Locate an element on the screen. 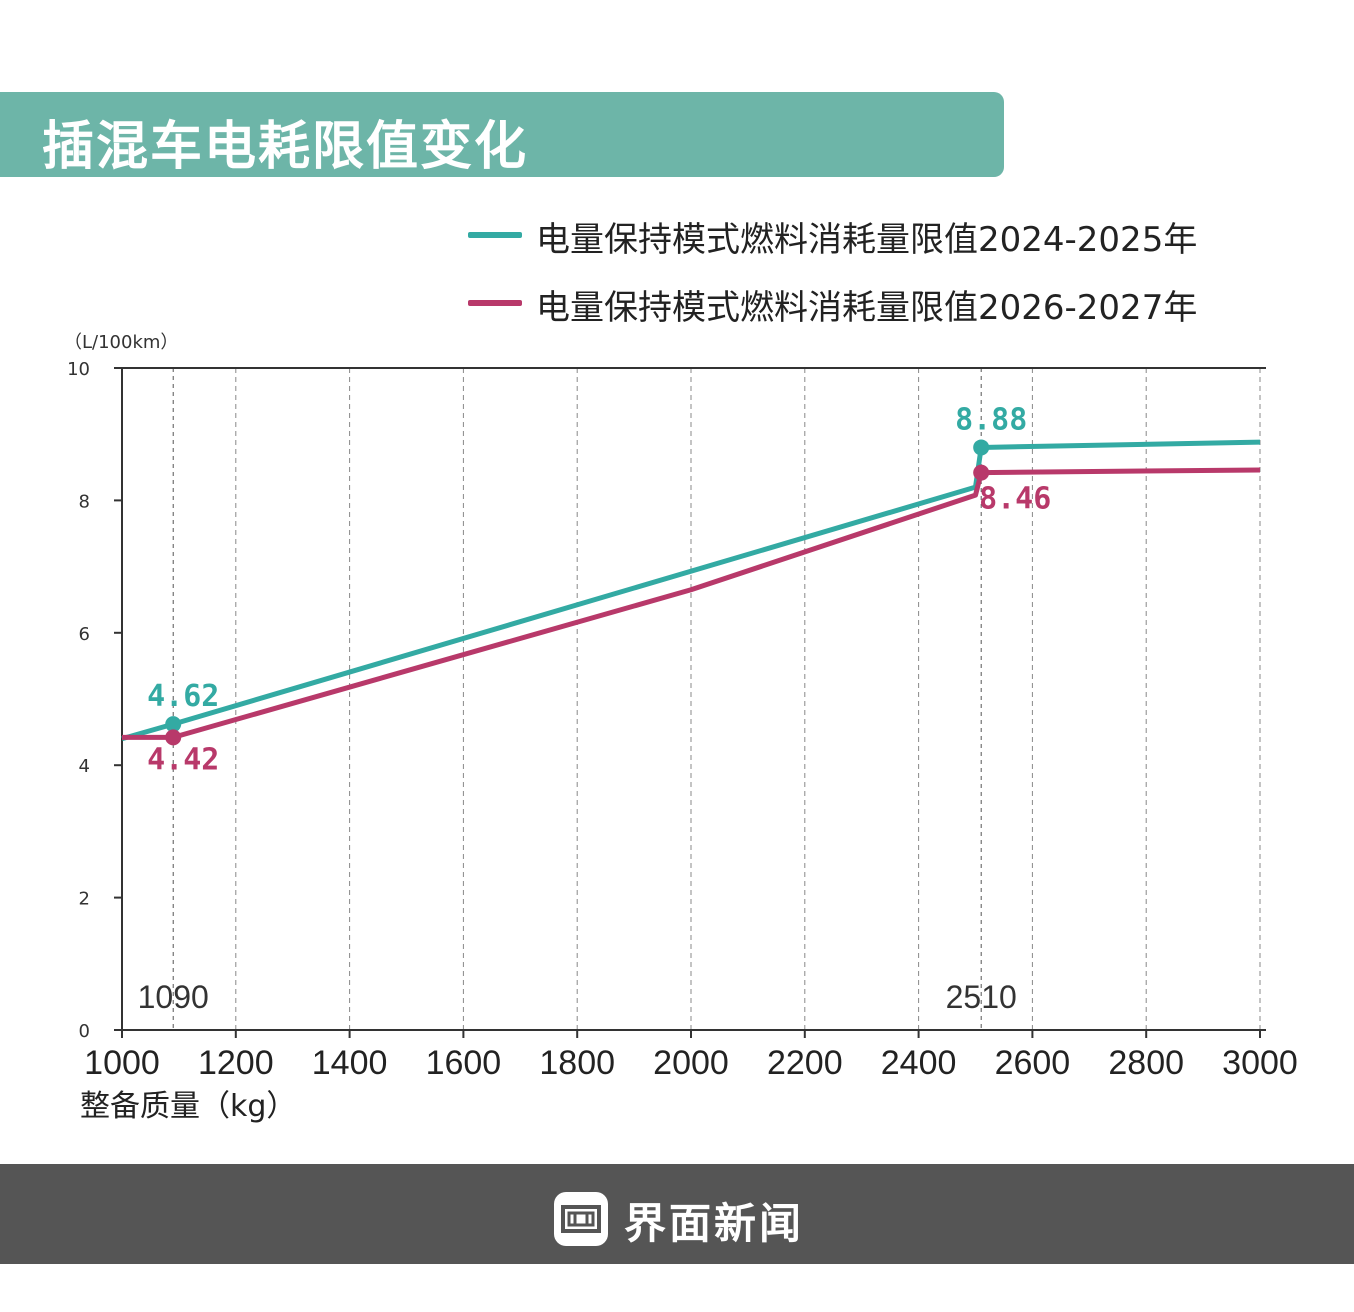  x-axis-label: 整备质量（kg） is located at coordinates (188, 1106).